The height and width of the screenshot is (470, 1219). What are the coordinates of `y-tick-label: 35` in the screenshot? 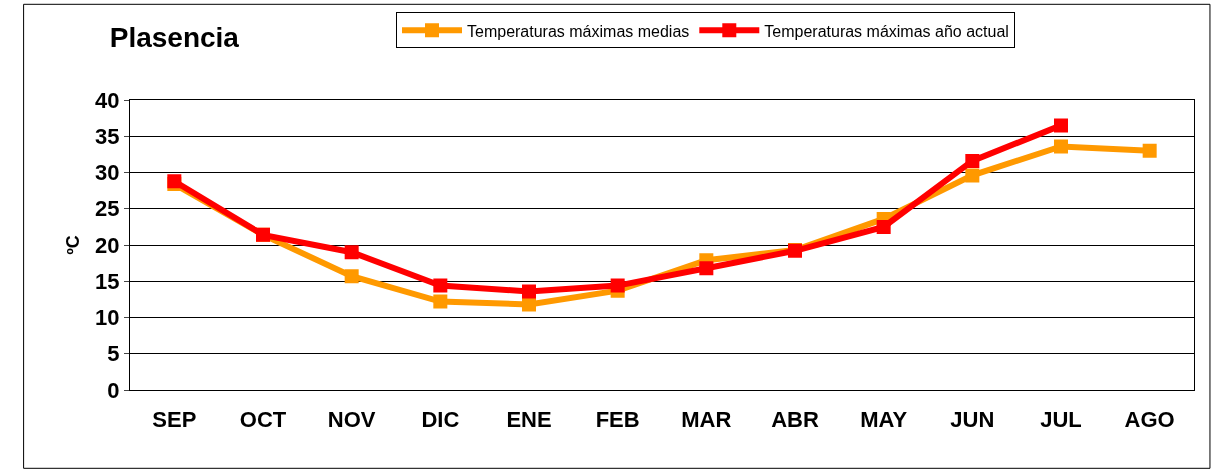 It's located at (107, 136).